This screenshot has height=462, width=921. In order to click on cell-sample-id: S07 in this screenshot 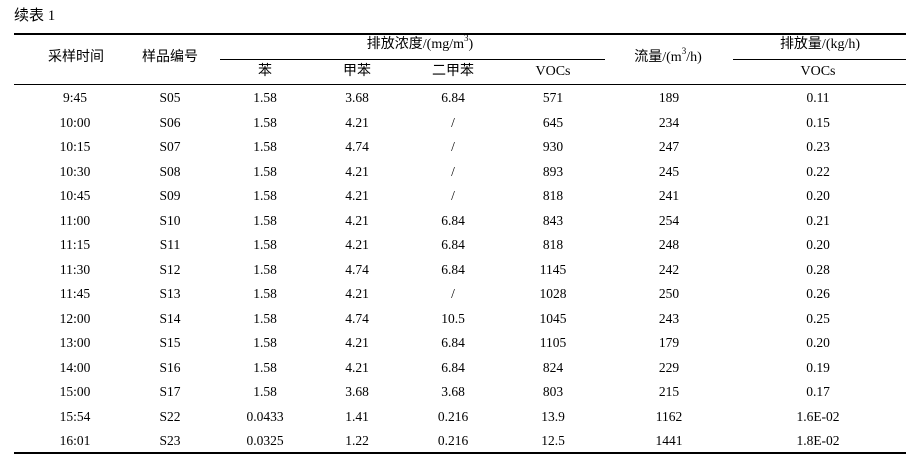, I will do `click(170, 146)`.